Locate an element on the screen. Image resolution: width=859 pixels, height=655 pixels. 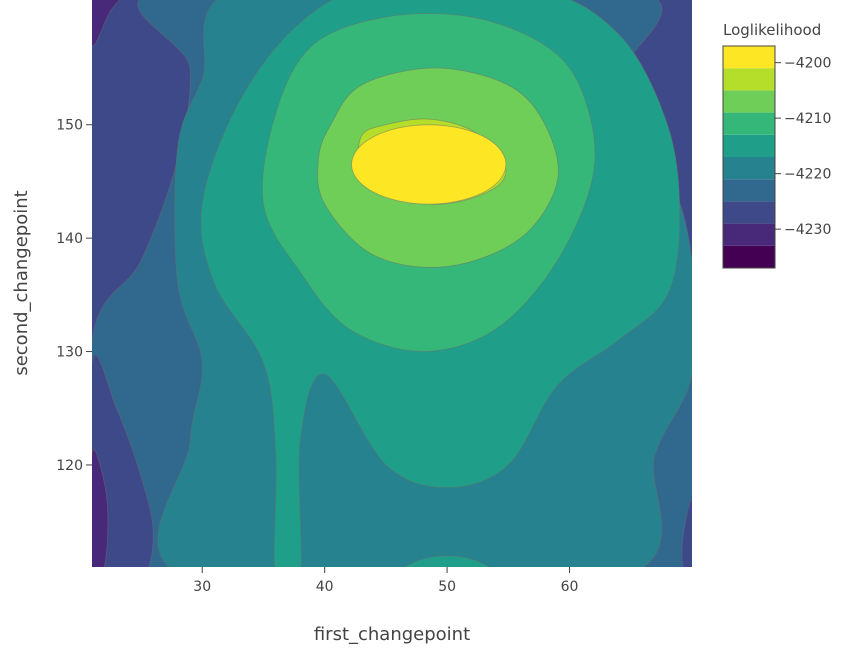
contour-maximum-region is located at coordinates (429, 164).